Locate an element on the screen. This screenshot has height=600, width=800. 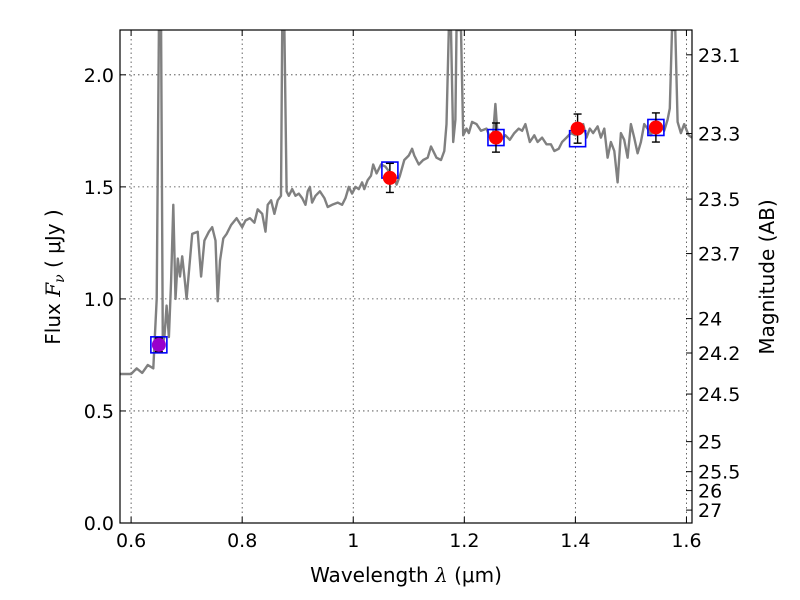
y-tick-label: 0.5 is located at coordinates (99, 412).